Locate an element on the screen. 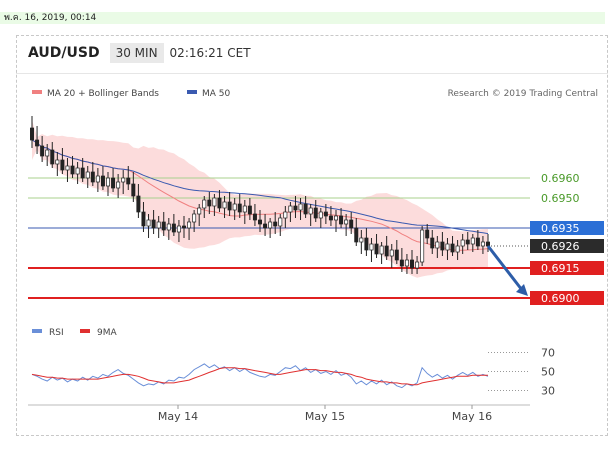 The height and width of the screenshot is (449, 613). time-axis-label: May 15 is located at coordinates (325, 416).